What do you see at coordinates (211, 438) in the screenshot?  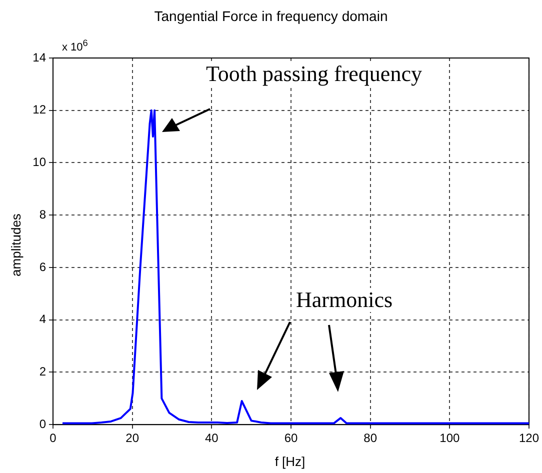 I see `x-tick-label: 40` at bounding box center [211, 438].